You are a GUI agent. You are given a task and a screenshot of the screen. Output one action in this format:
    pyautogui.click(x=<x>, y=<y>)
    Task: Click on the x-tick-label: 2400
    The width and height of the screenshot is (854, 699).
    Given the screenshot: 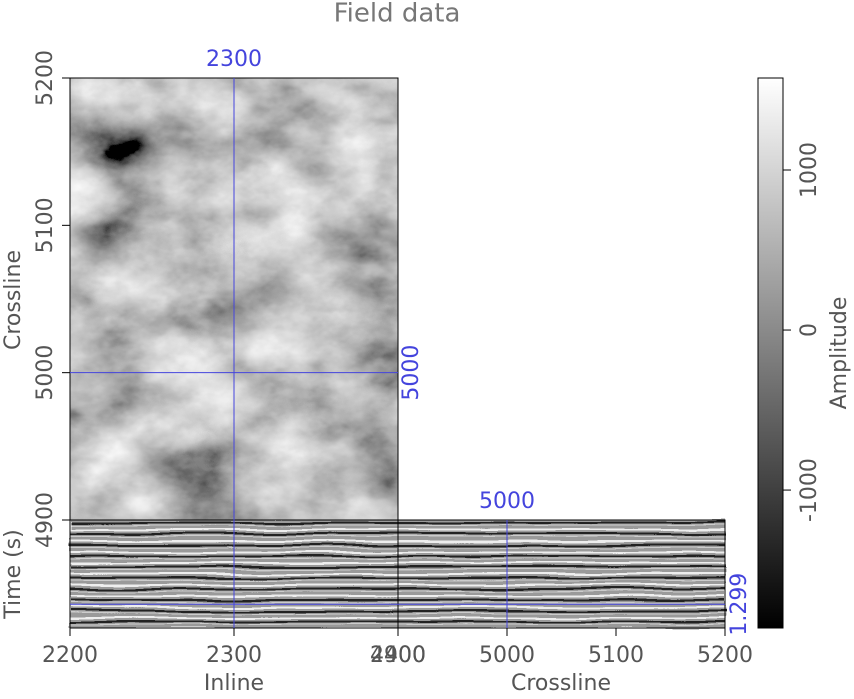 What is the action you would take?
    pyautogui.click(x=398, y=655)
    